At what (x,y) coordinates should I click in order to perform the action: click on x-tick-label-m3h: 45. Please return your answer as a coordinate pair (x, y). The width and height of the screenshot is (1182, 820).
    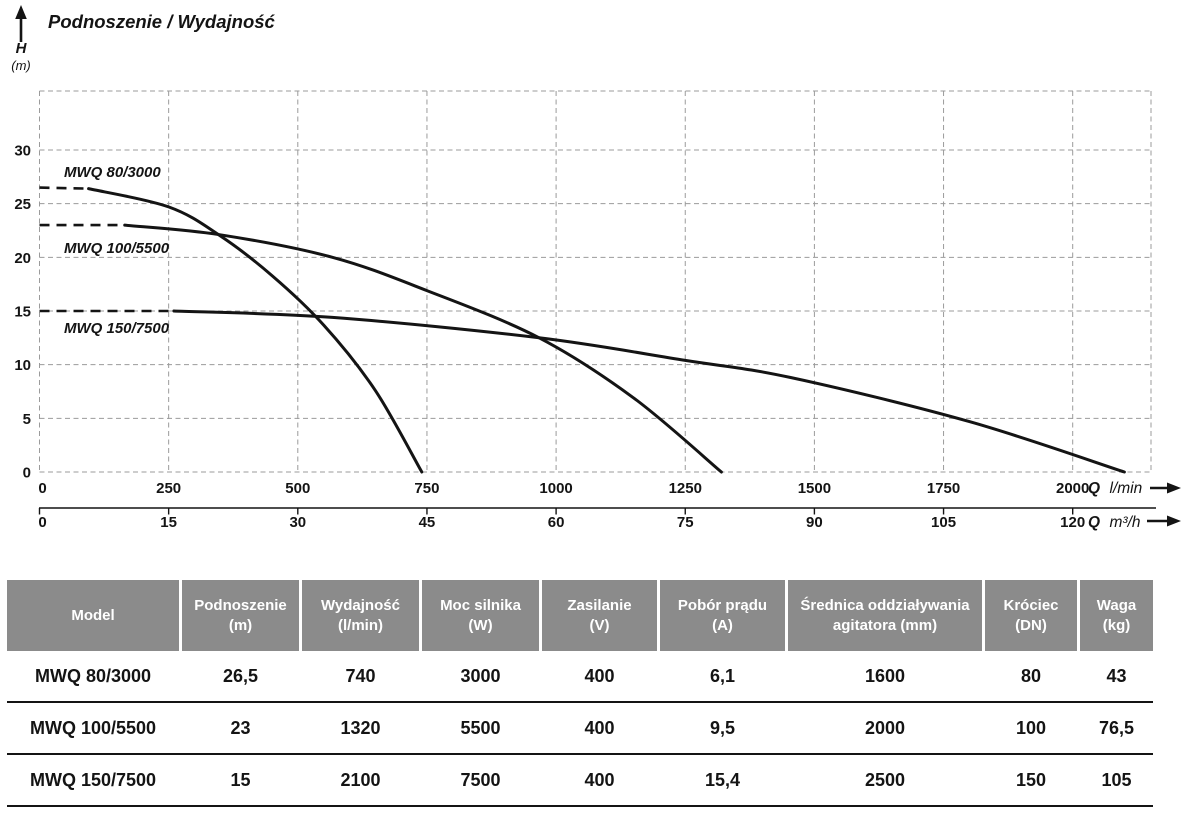
    Looking at the image, I should click on (427, 522).